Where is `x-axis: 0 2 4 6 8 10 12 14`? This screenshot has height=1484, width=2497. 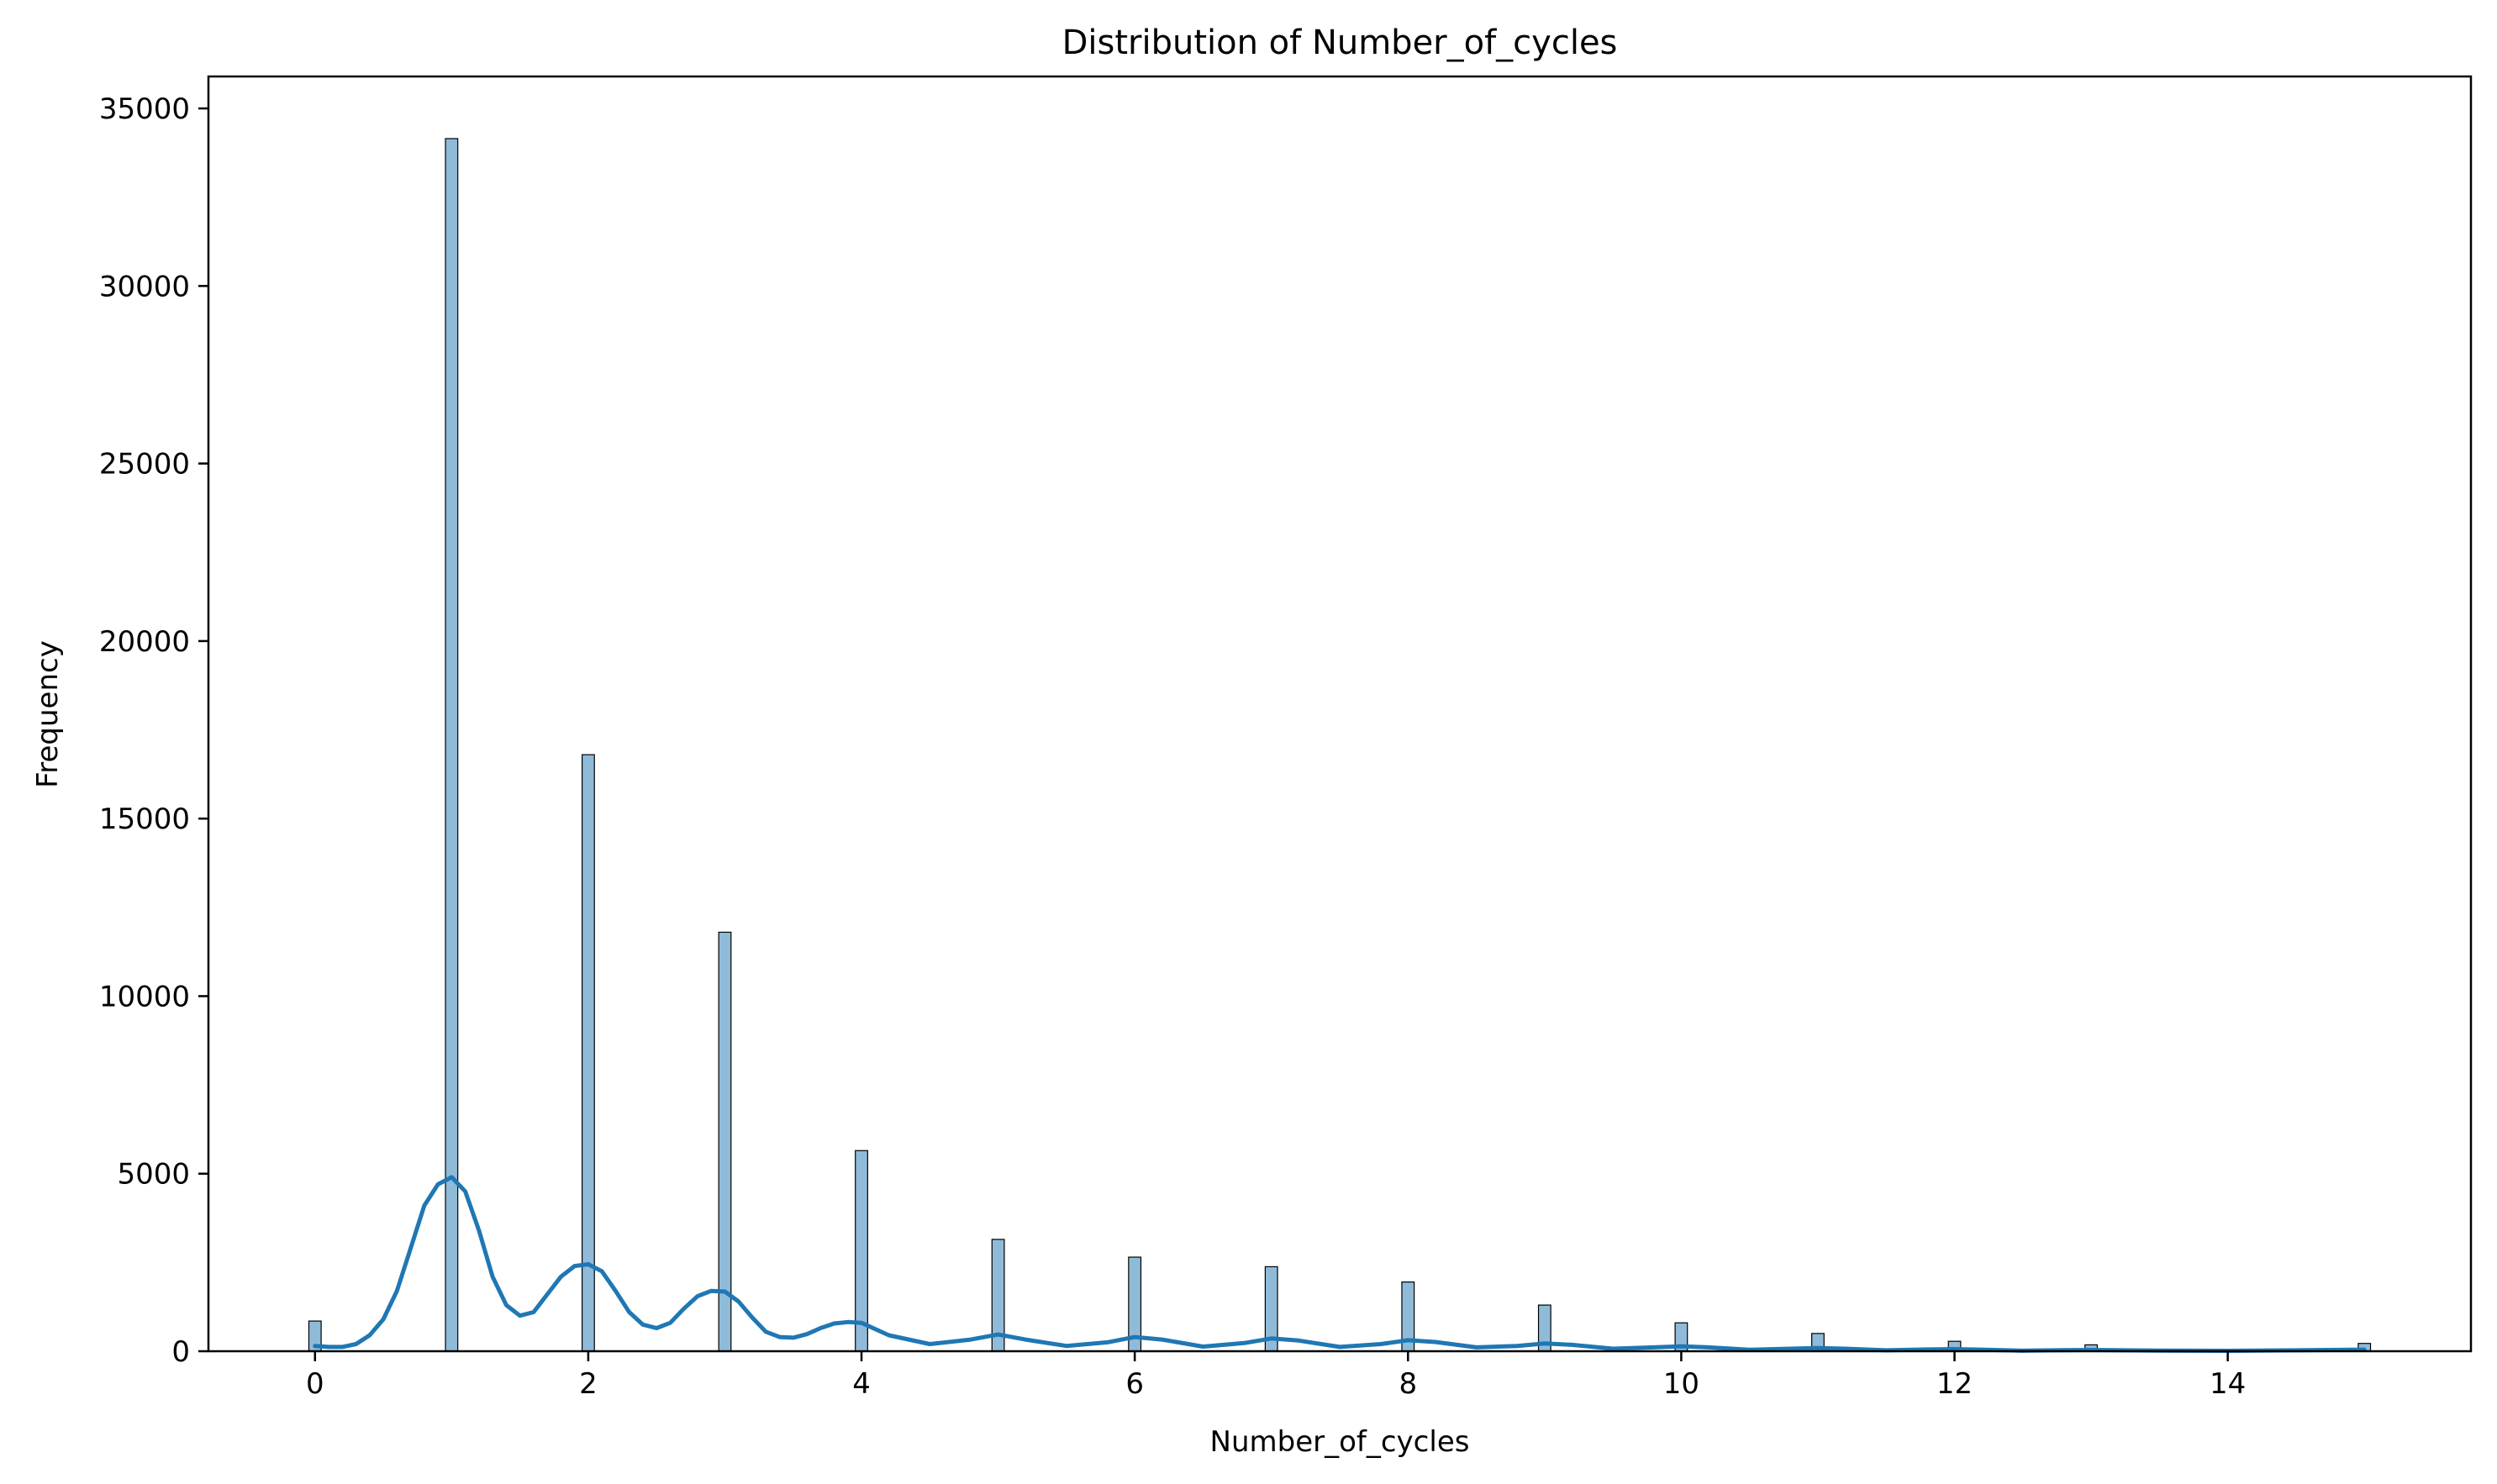 x-axis: 0 2 4 6 8 10 12 14 is located at coordinates (1276, 1376).